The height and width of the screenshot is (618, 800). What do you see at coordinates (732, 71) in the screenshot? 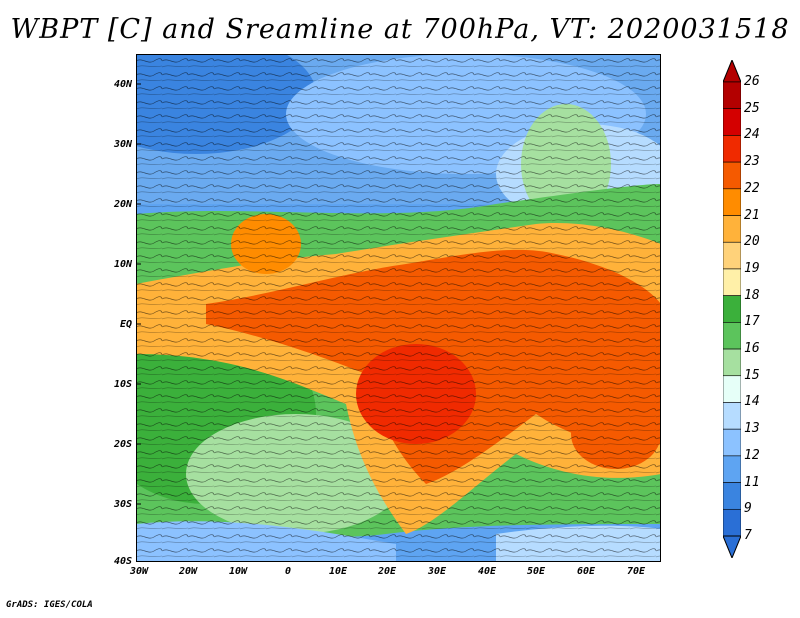
I see `colorbar-top-arrow` at bounding box center [732, 71].